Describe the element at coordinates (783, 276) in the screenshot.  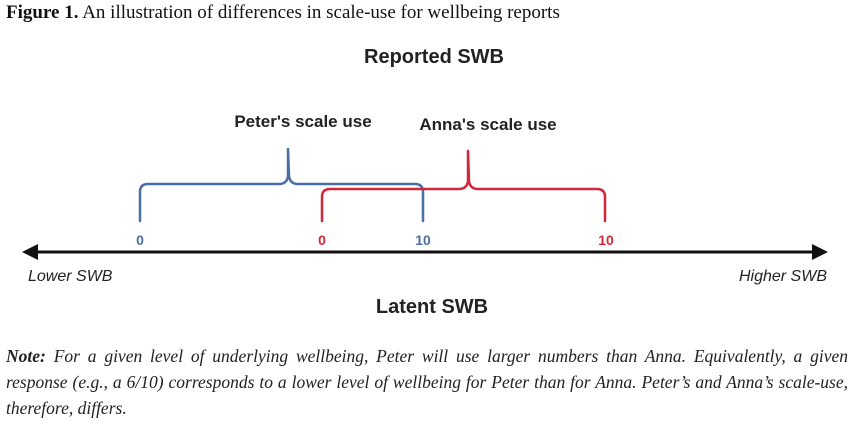
I see `higher-swb-label: Higher SWB` at that location.